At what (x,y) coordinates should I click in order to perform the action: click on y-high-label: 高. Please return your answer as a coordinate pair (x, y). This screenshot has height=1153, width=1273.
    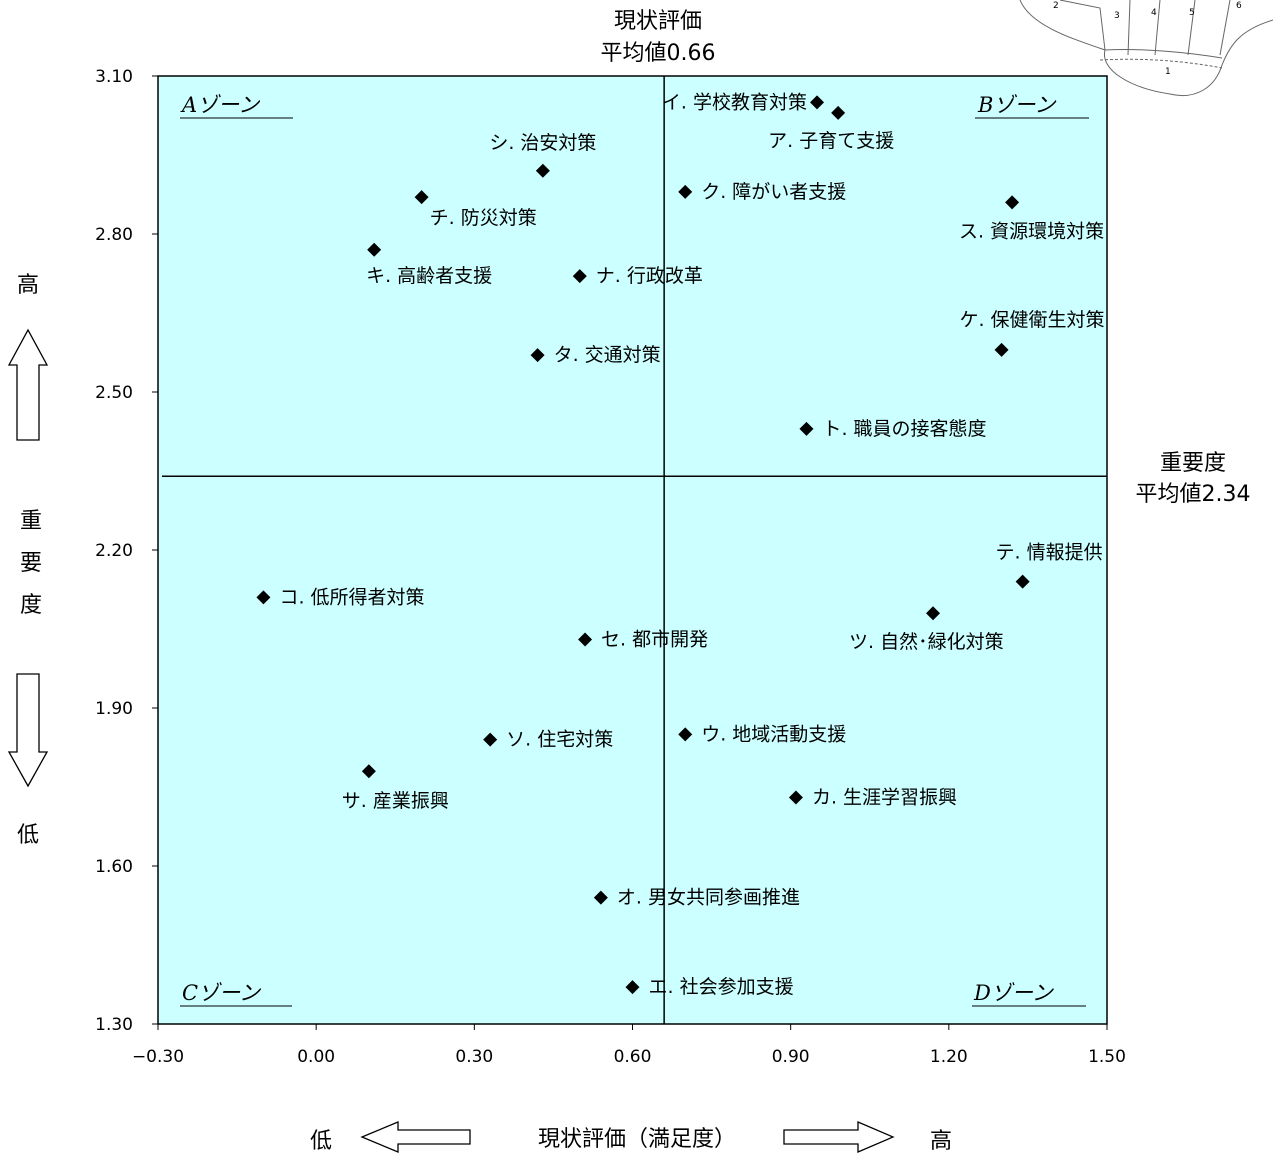
    Looking at the image, I should click on (28, 285).